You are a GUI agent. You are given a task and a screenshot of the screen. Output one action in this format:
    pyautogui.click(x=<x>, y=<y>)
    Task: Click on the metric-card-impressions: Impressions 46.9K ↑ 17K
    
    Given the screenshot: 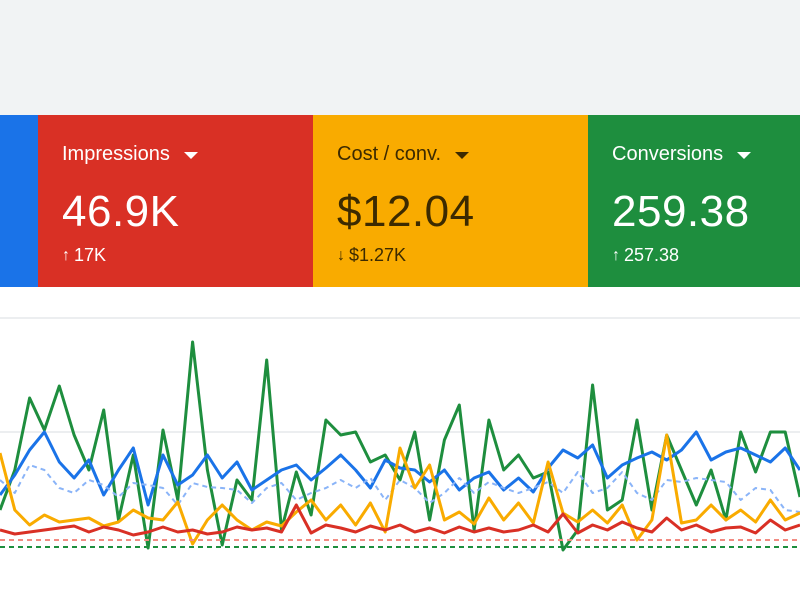 What is the action you would take?
    pyautogui.click(x=175, y=201)
    